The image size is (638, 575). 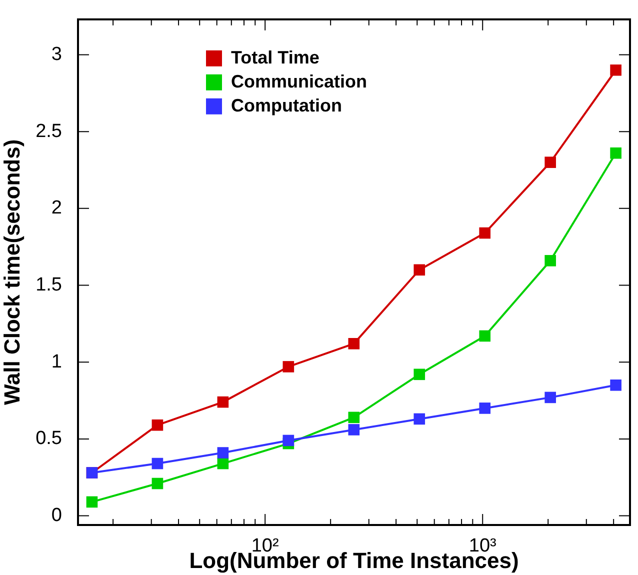 I want to click on y-axis-title: Wall Clock time(seconds), so click(x=12, y=272).